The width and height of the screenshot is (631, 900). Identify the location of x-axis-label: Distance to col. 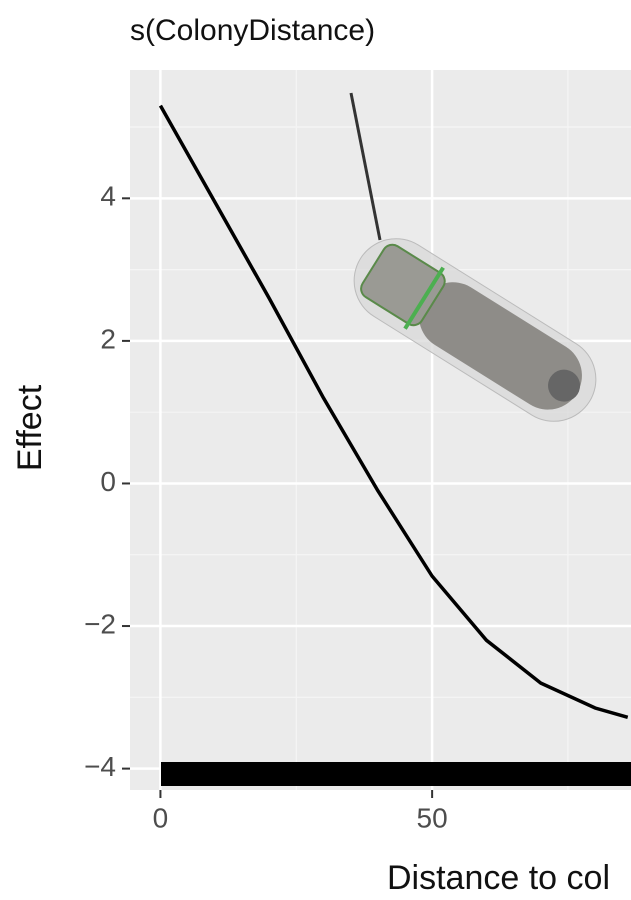
(498, 878).